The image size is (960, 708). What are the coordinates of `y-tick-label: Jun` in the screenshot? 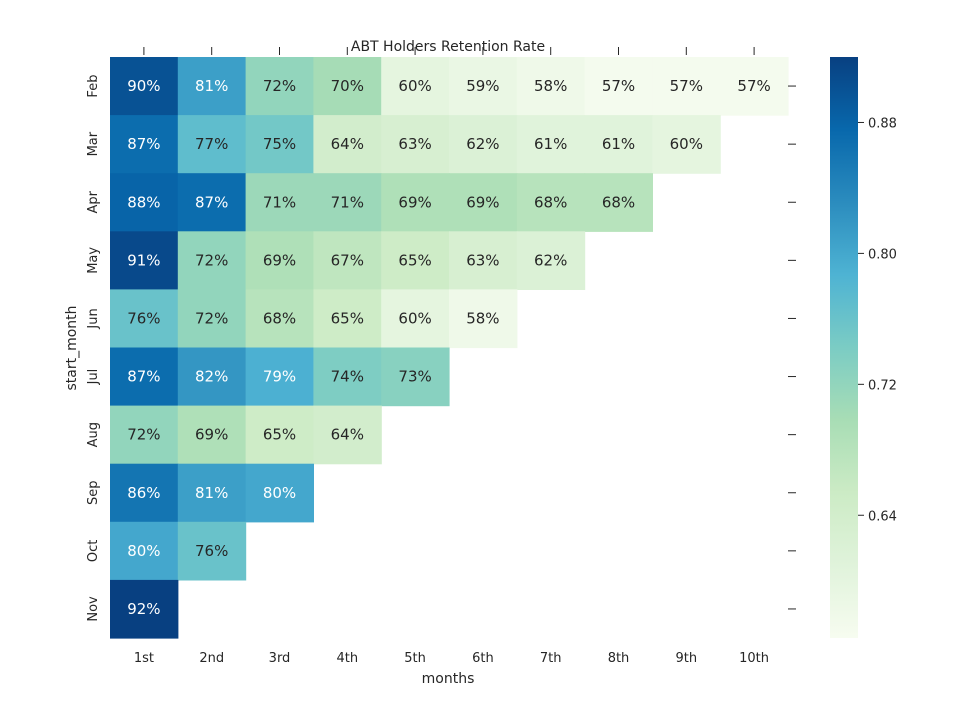 It's located at (93, 318).